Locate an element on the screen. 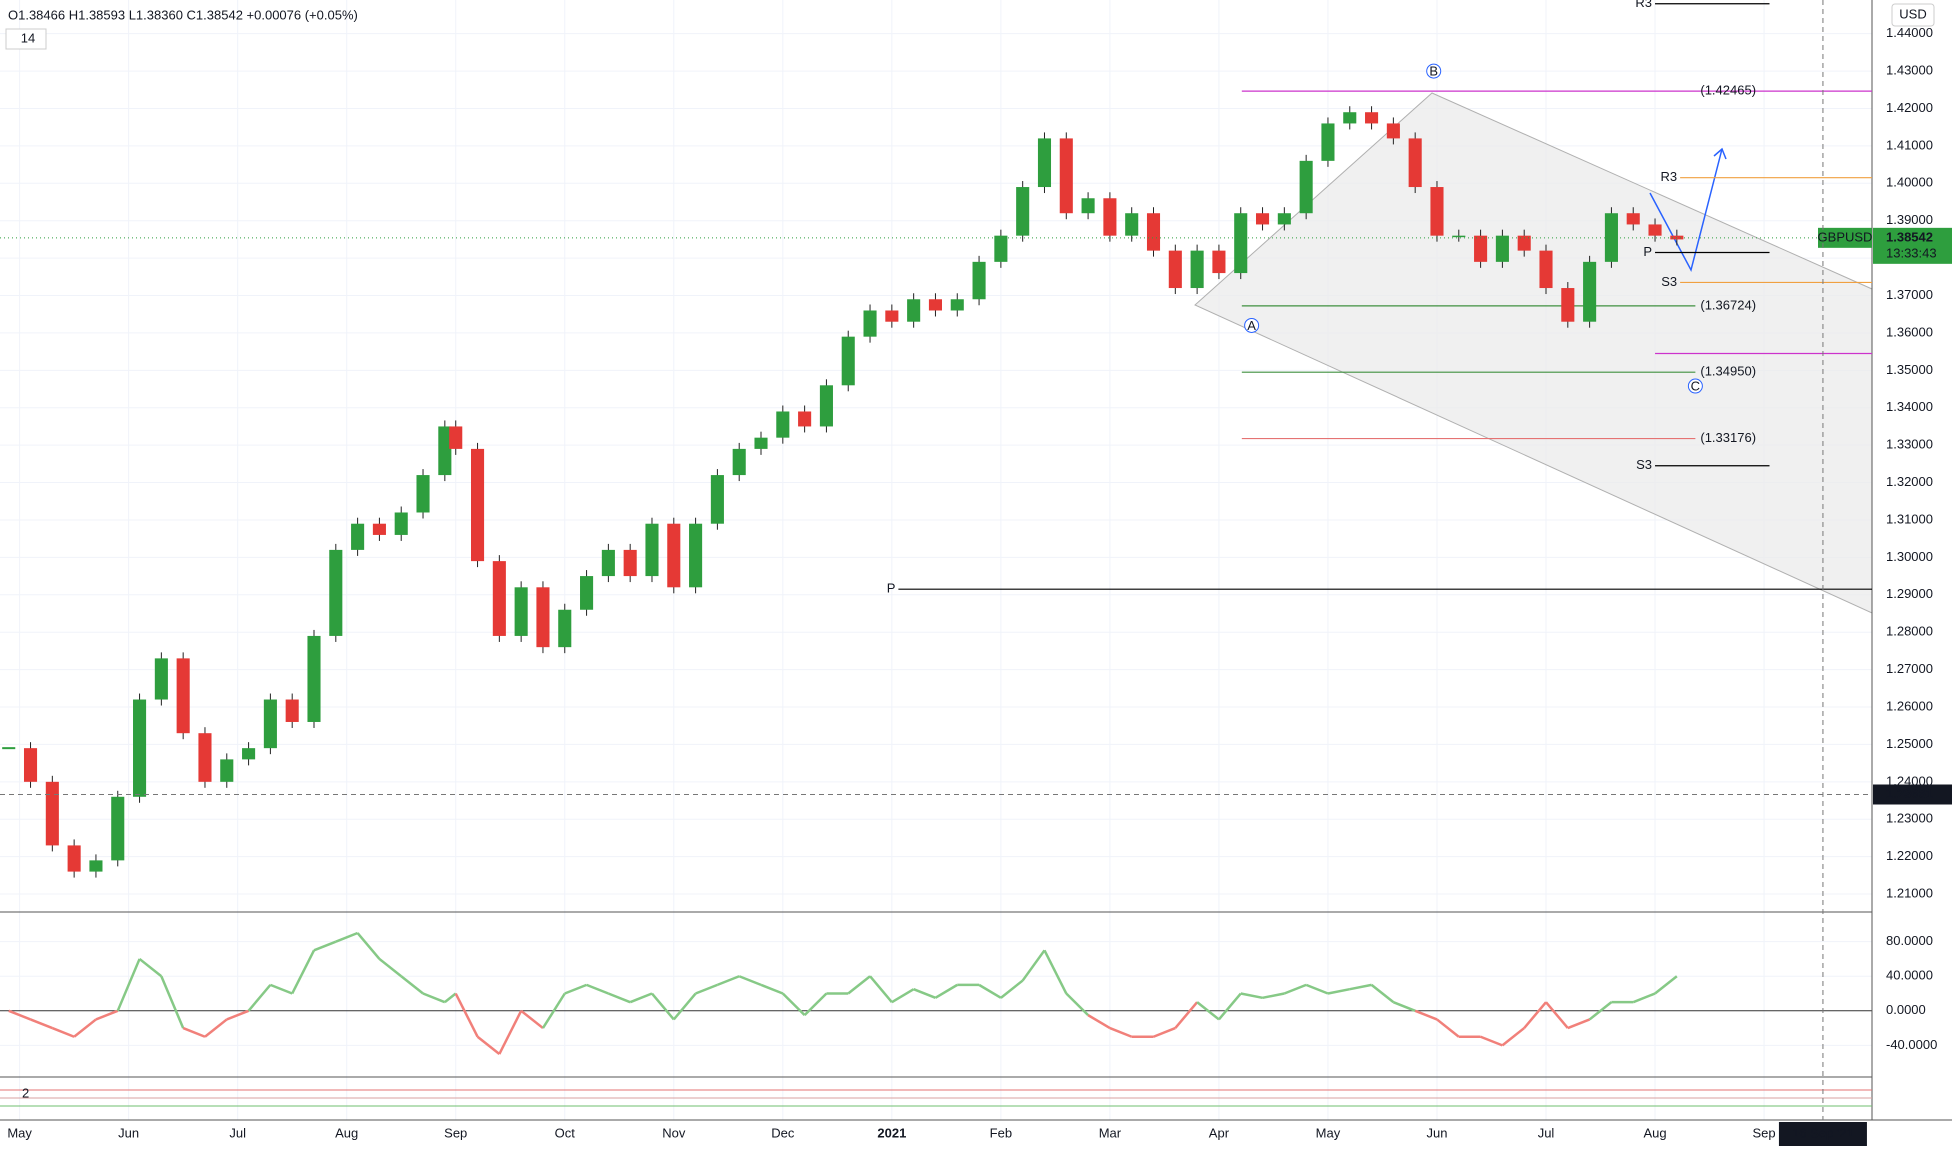  level-label: (1.34950) is located at coordinates (1728, 371).